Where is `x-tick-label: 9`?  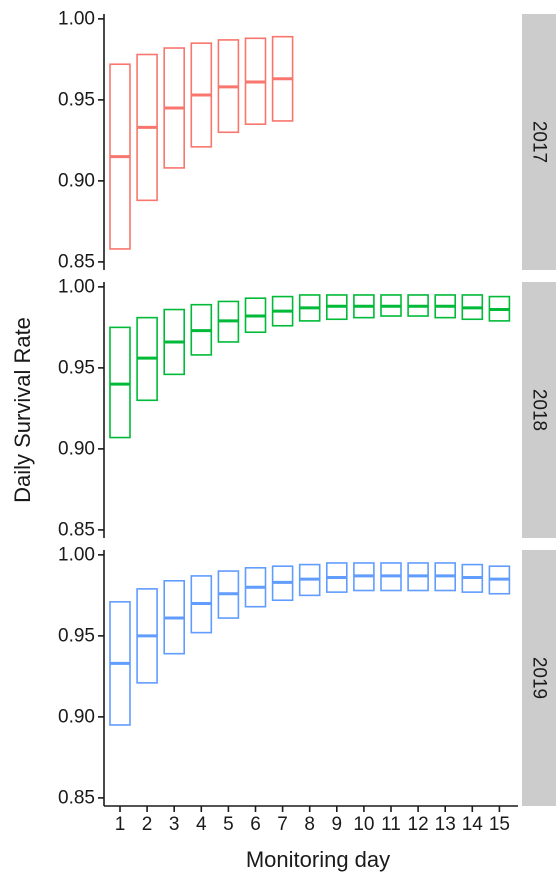 x-tick-label: 9 is located at coordinates (337, 824).